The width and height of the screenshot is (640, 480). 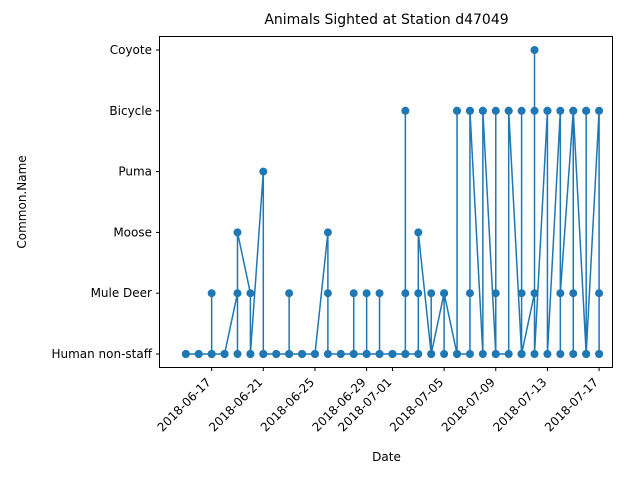 What do you see at coordinates (287, 404) in the screenshot?
I see `x-tick-label: 2018-06-25` at bounding box center [287, 404].